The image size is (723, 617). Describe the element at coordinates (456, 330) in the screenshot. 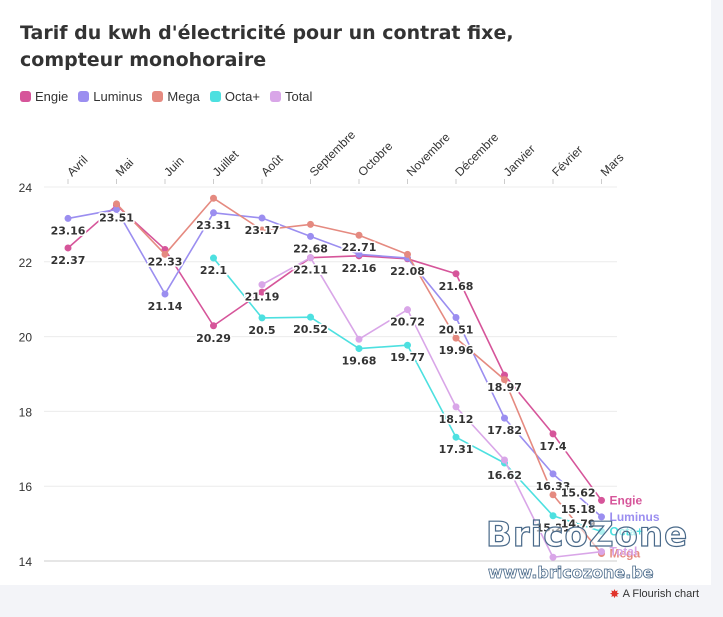

I see `data-label: 20.51` at that location.